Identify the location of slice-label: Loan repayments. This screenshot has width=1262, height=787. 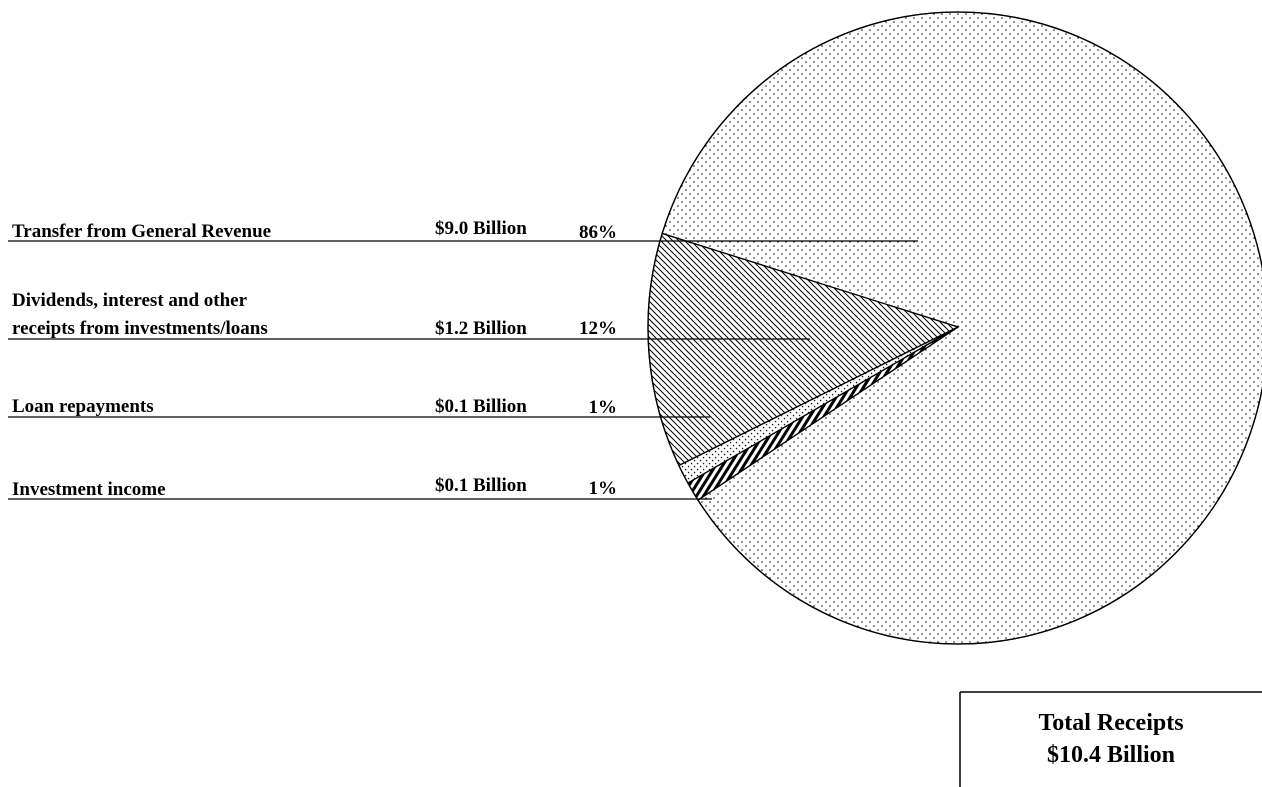
(83, 406).